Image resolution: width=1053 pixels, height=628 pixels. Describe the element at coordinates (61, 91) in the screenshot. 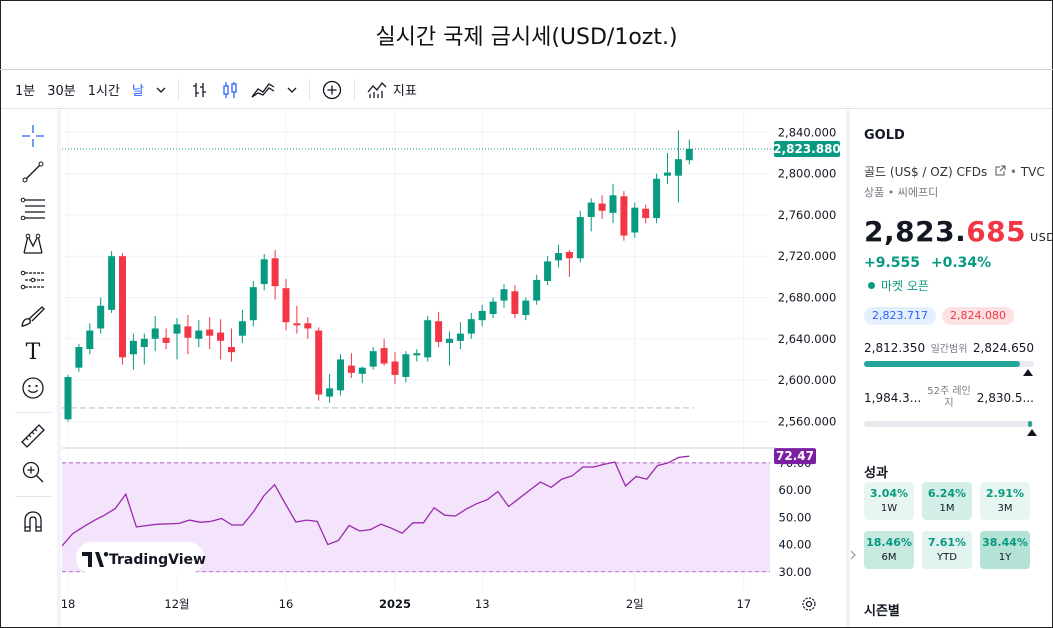

I see `interval-30m: 30분` at that location.